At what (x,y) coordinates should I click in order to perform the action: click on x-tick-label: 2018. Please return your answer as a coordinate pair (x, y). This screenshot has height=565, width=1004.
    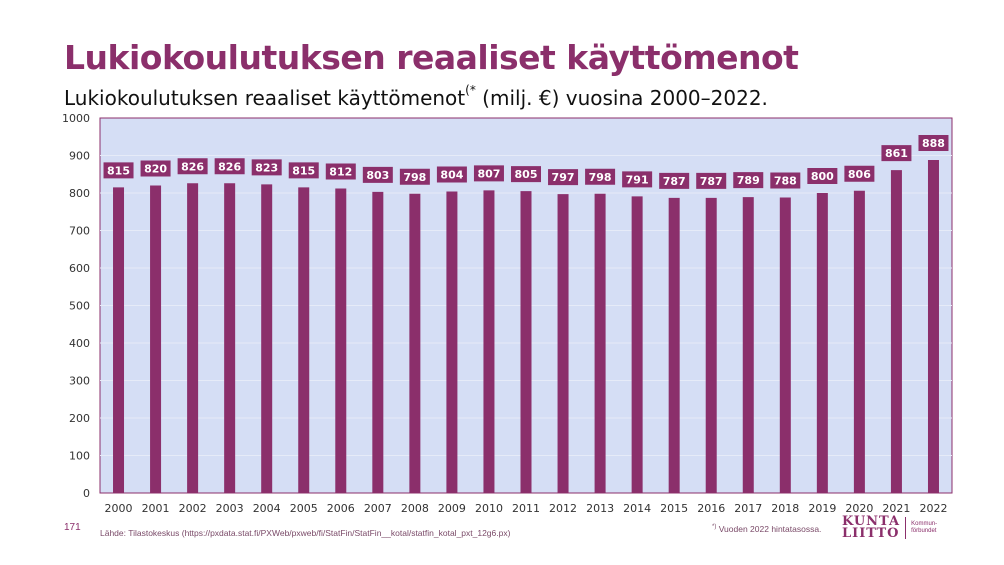
    Looking at the image, I should click on (785, 508).